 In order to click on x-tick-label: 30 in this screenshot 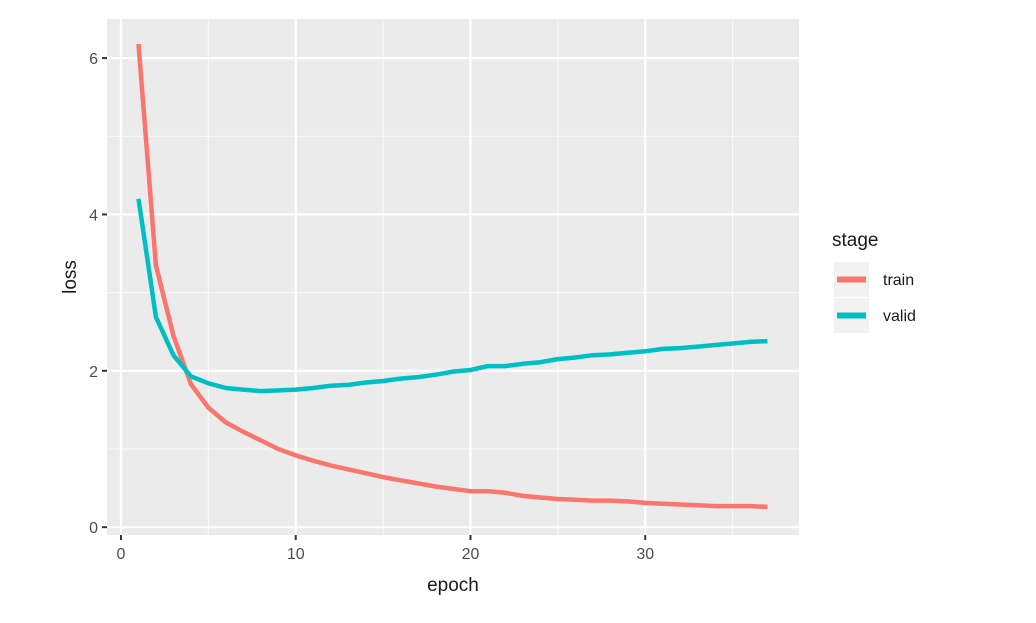, I will do `click(645, 554)`.